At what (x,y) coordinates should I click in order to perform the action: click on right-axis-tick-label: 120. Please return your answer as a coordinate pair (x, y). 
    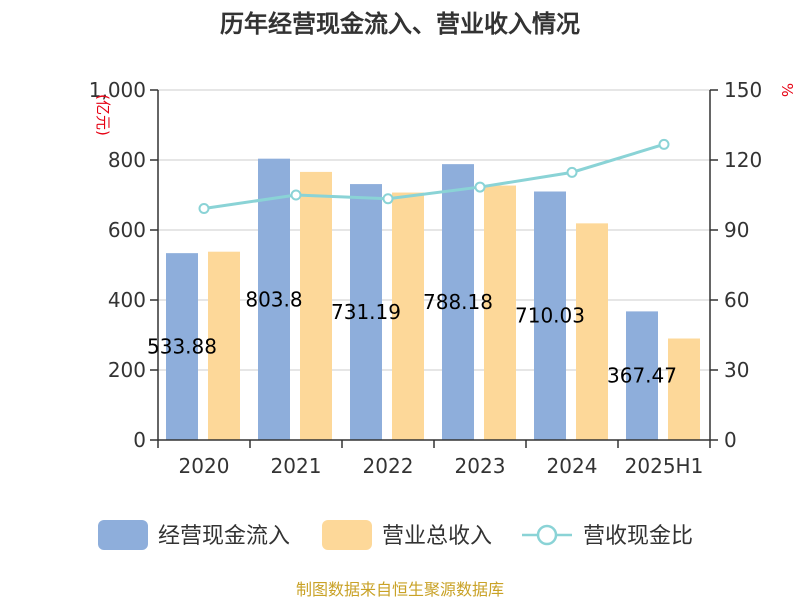
    Looking at the image, I should click on (743, 160).